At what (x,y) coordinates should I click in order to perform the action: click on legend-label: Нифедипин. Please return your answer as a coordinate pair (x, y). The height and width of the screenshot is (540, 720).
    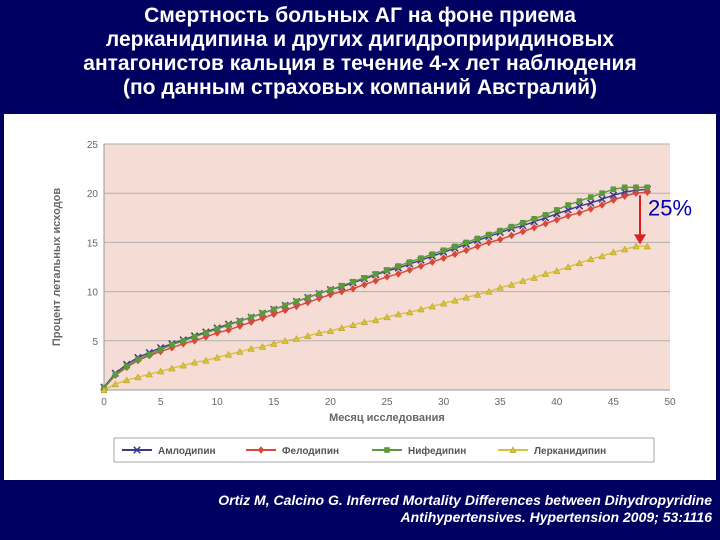
    Looking at the image, I should click on (437, 451).